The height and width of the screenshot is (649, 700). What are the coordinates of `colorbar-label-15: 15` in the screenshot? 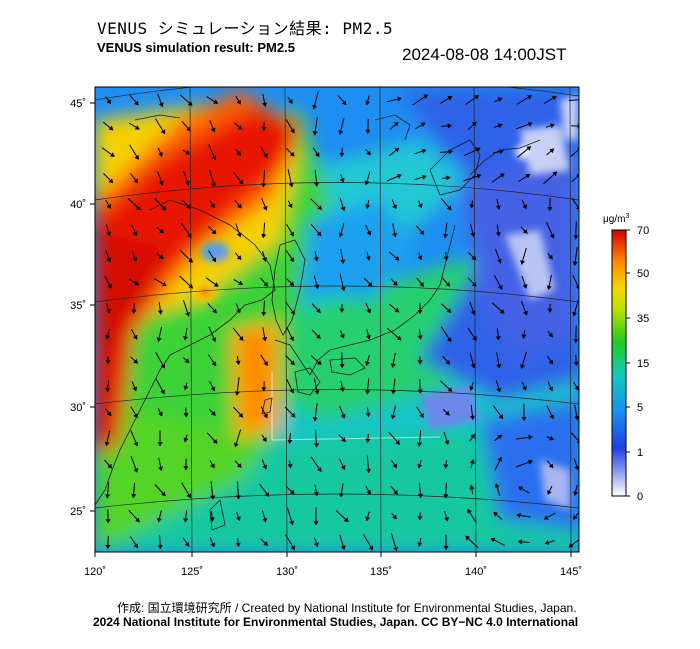 It's located at (643, 364).